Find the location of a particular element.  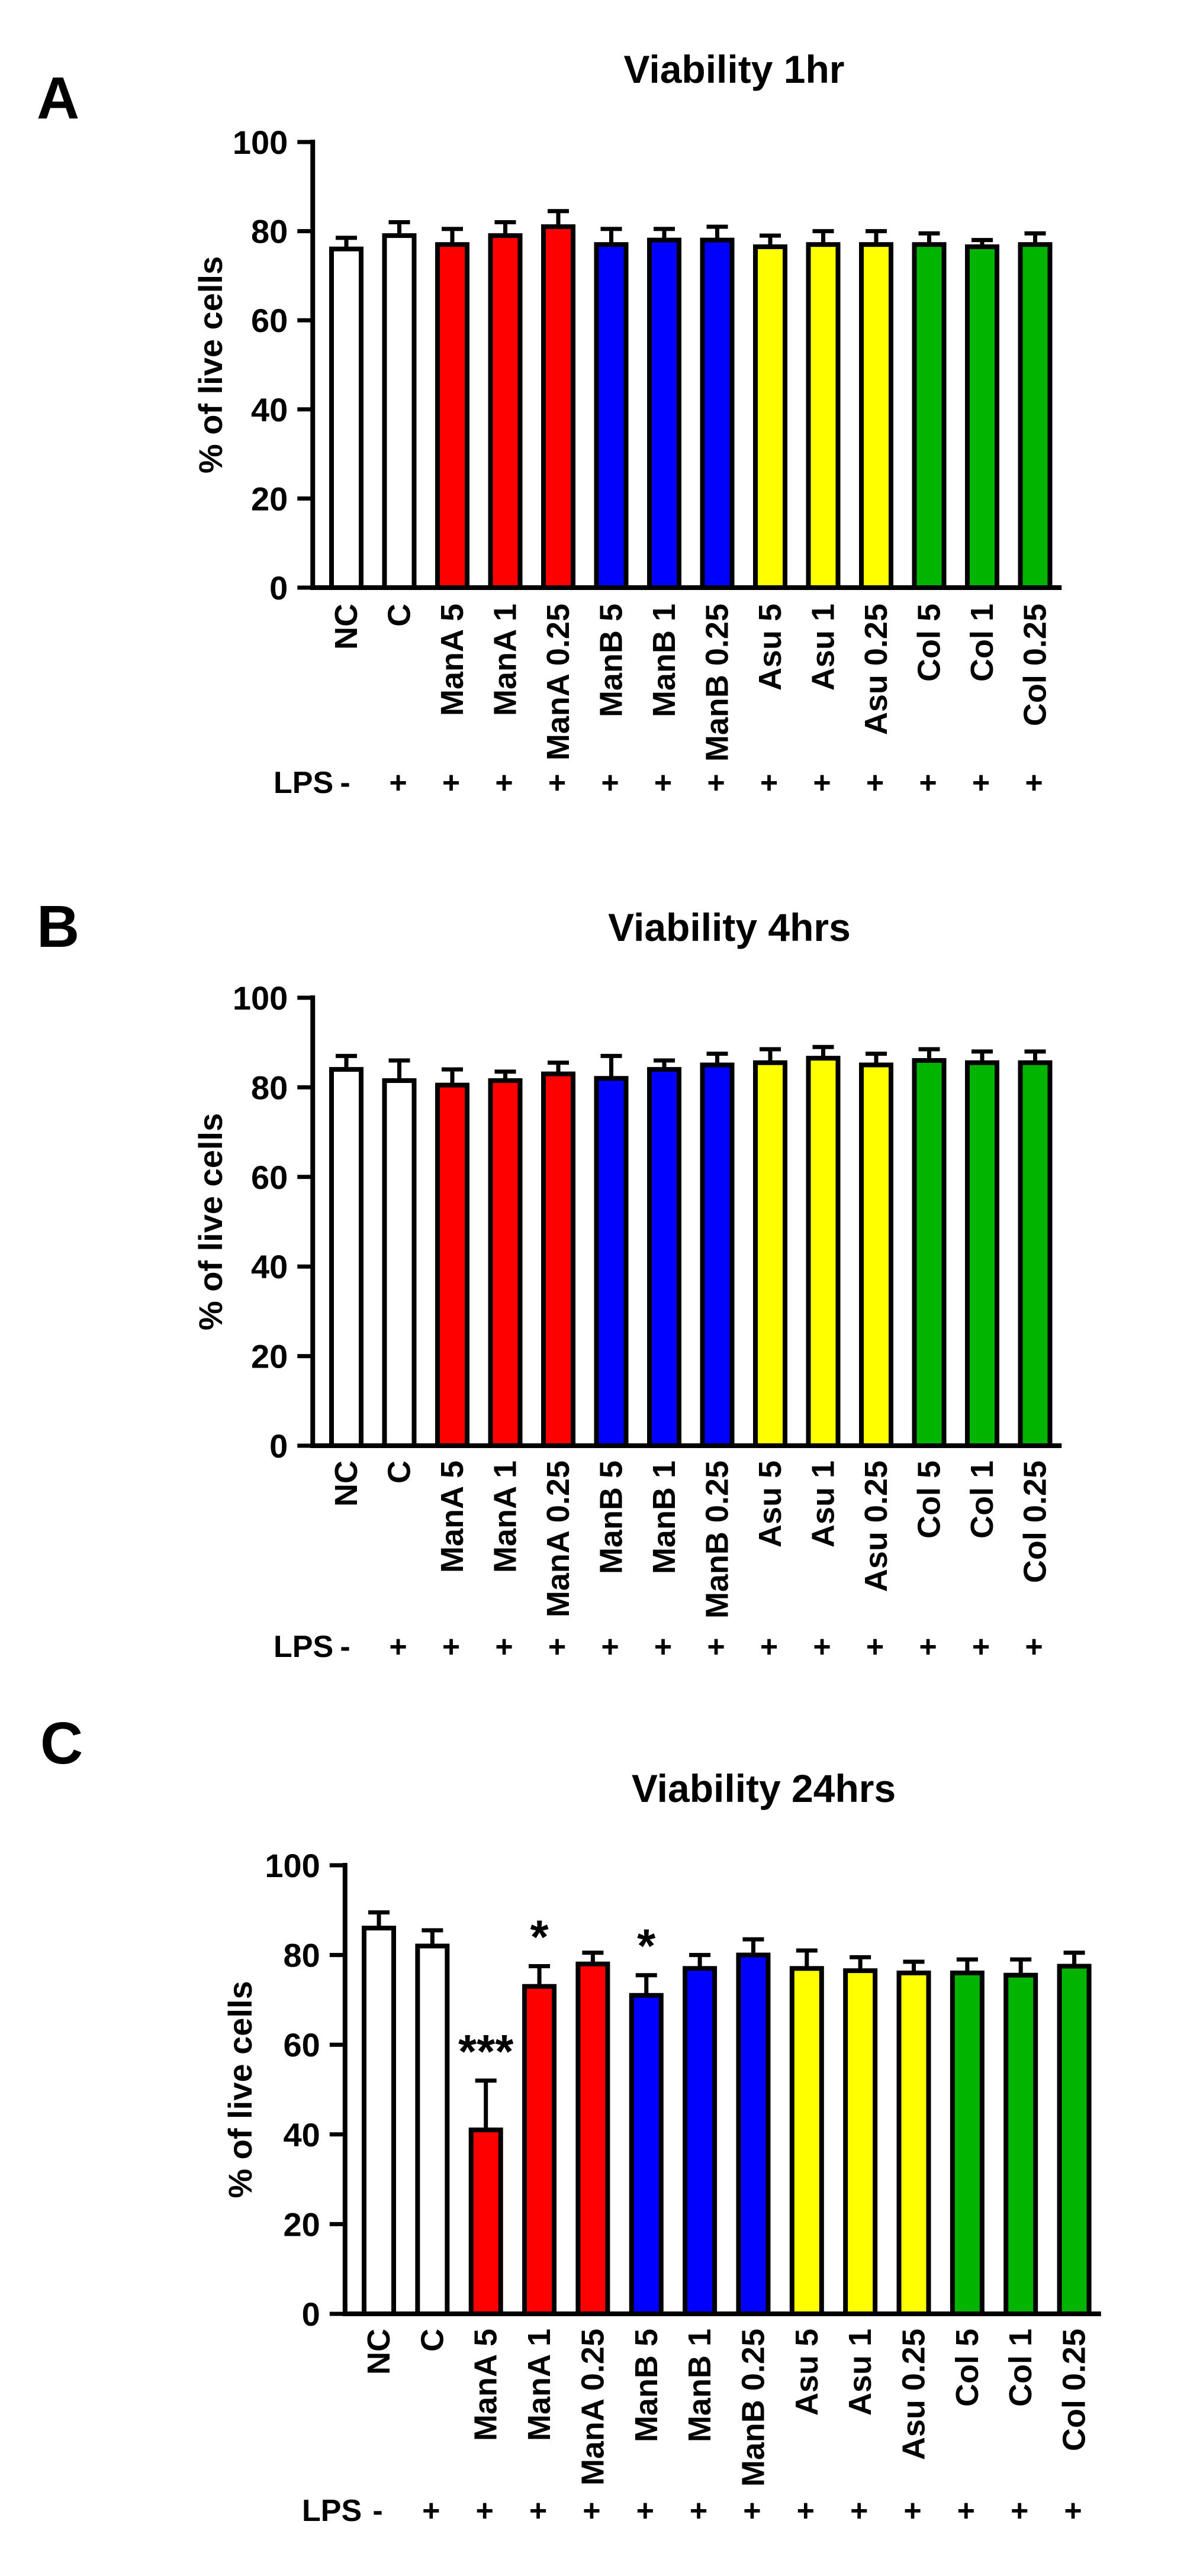

lps-sign: - is located at coordinates (377, 2511).